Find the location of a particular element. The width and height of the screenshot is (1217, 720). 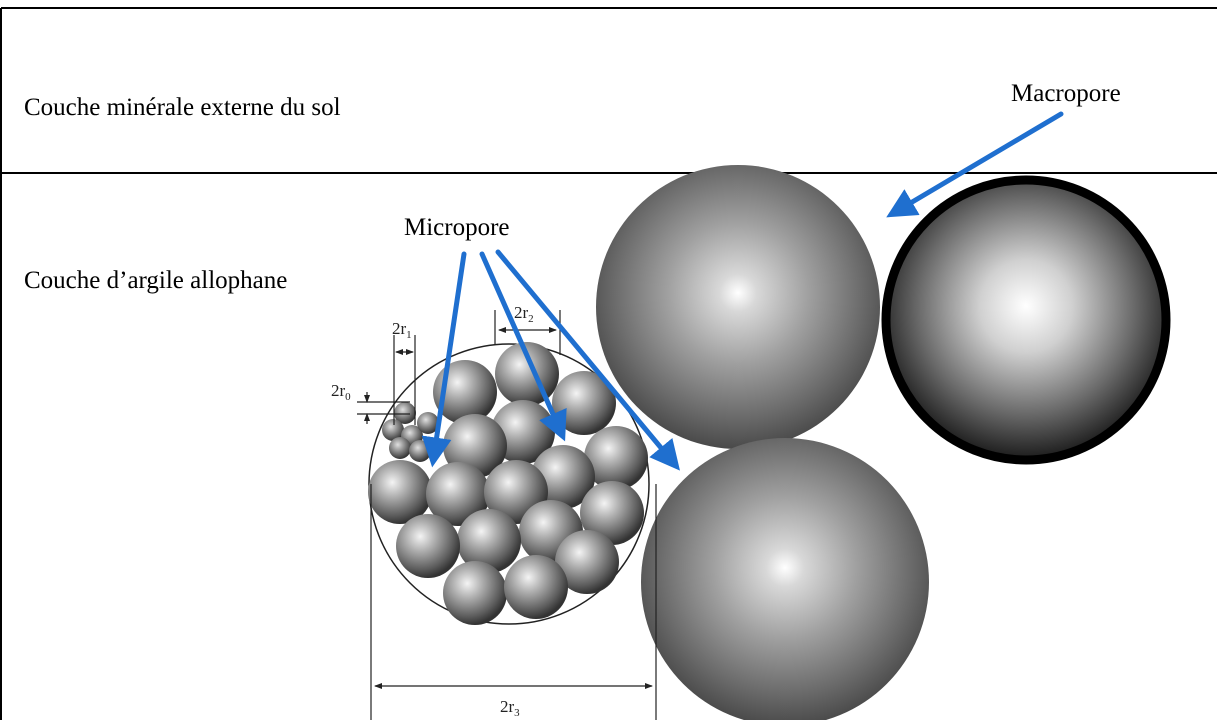

dimension-lines is located at coordinates (507, 515).